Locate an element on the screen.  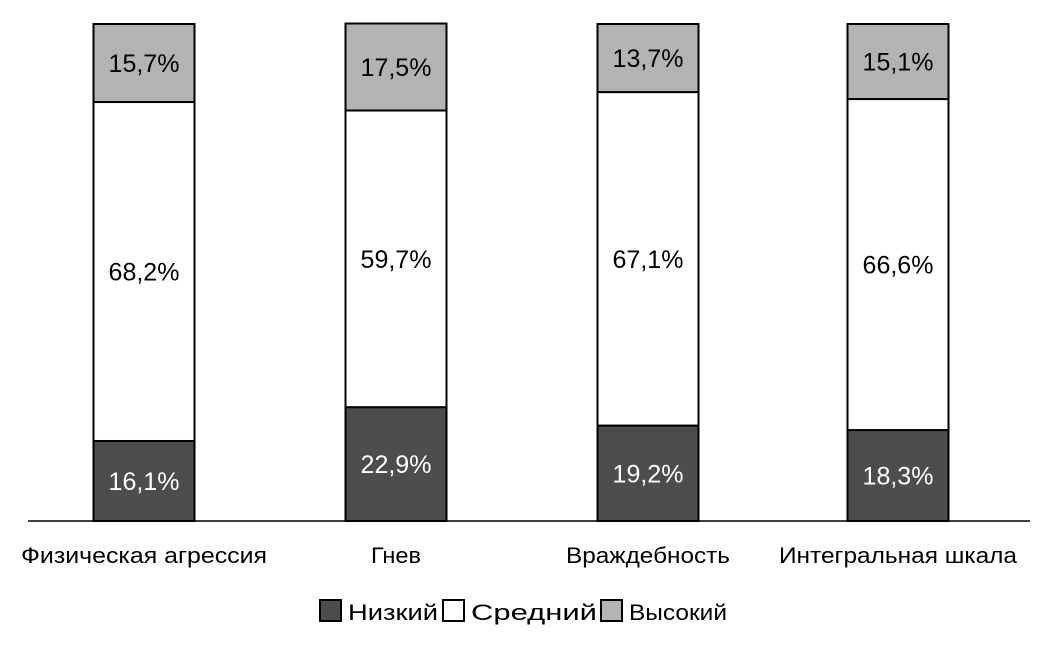
data-label: 18,3% is located at coordinates (898, 477).